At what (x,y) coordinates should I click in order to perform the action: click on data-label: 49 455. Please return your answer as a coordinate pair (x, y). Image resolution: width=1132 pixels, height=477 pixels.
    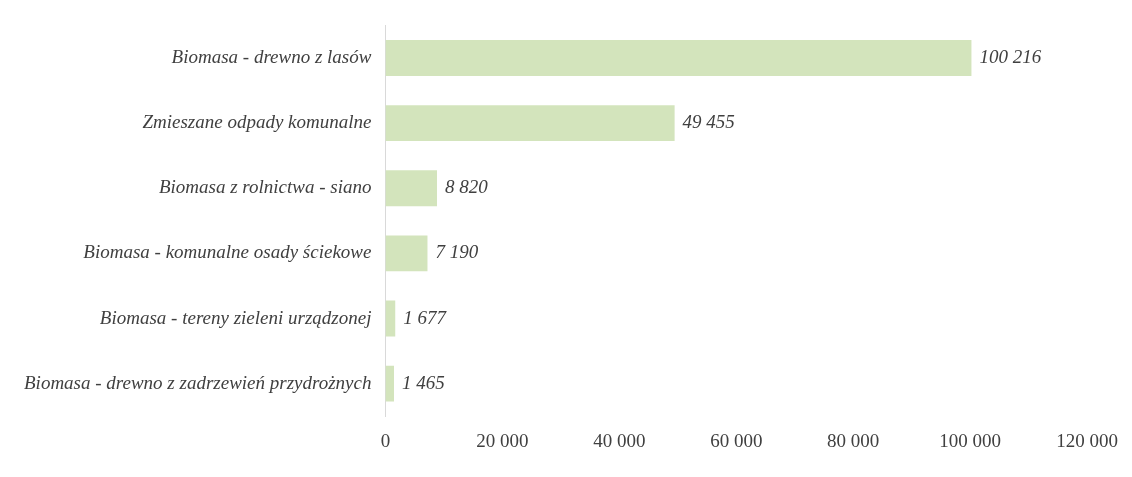
    Looking at the image, I should click on (708, 122).